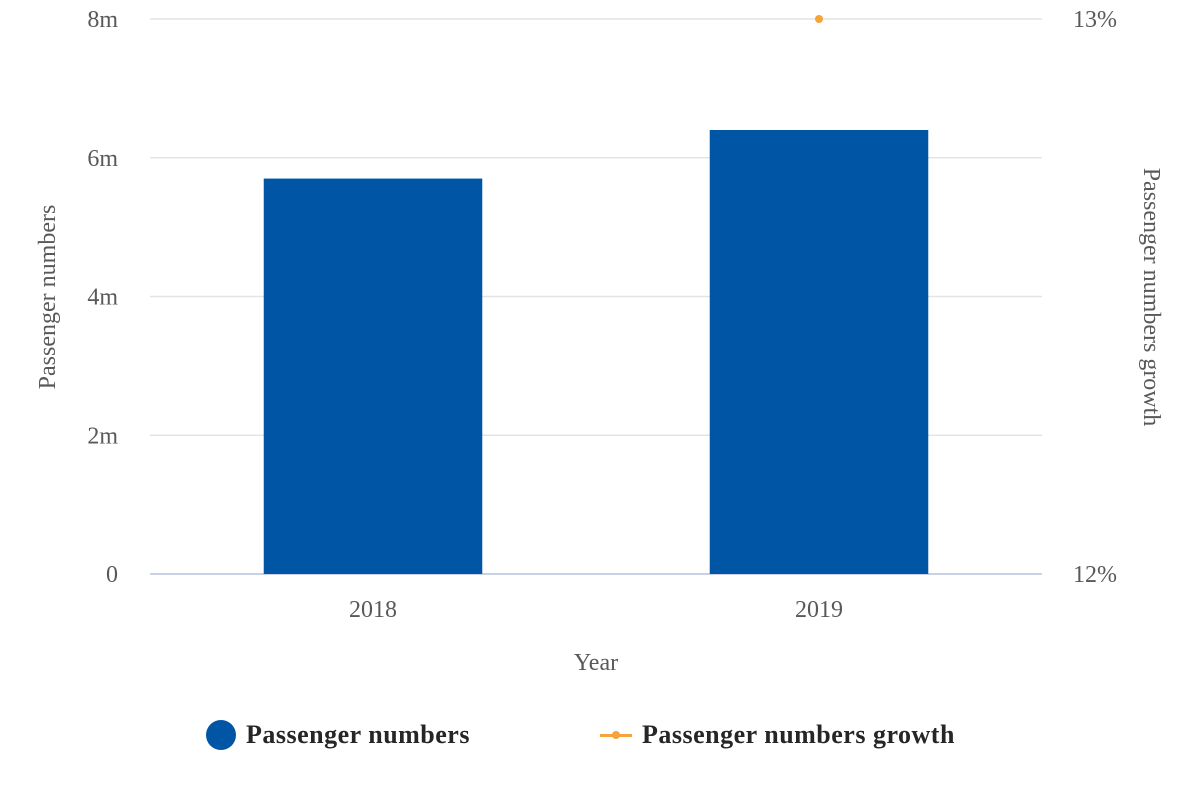 The height and width of the screenshot is (800, 1200). I want to click on right-axis-title: Passenger numbers growth, so click(1151, 297).